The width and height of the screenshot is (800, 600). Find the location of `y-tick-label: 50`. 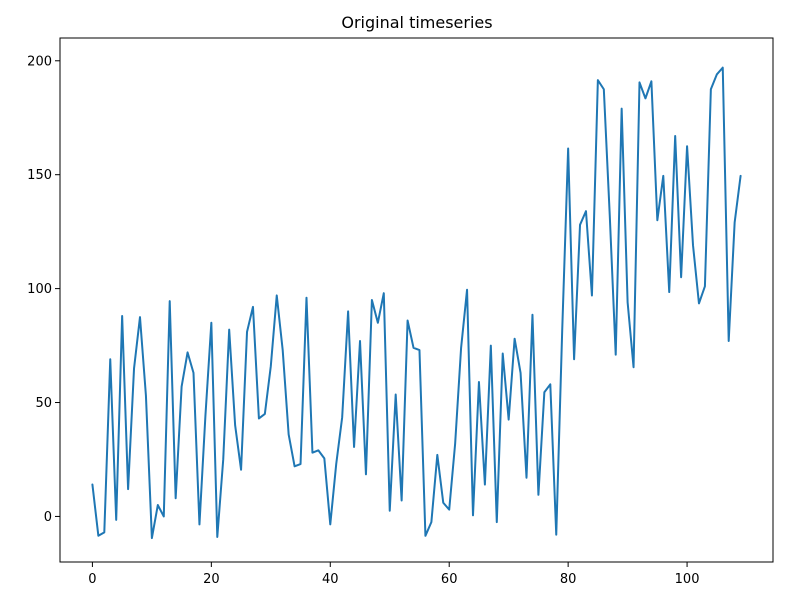

y-tick-label: 50 is located at coordinates (43, 403).